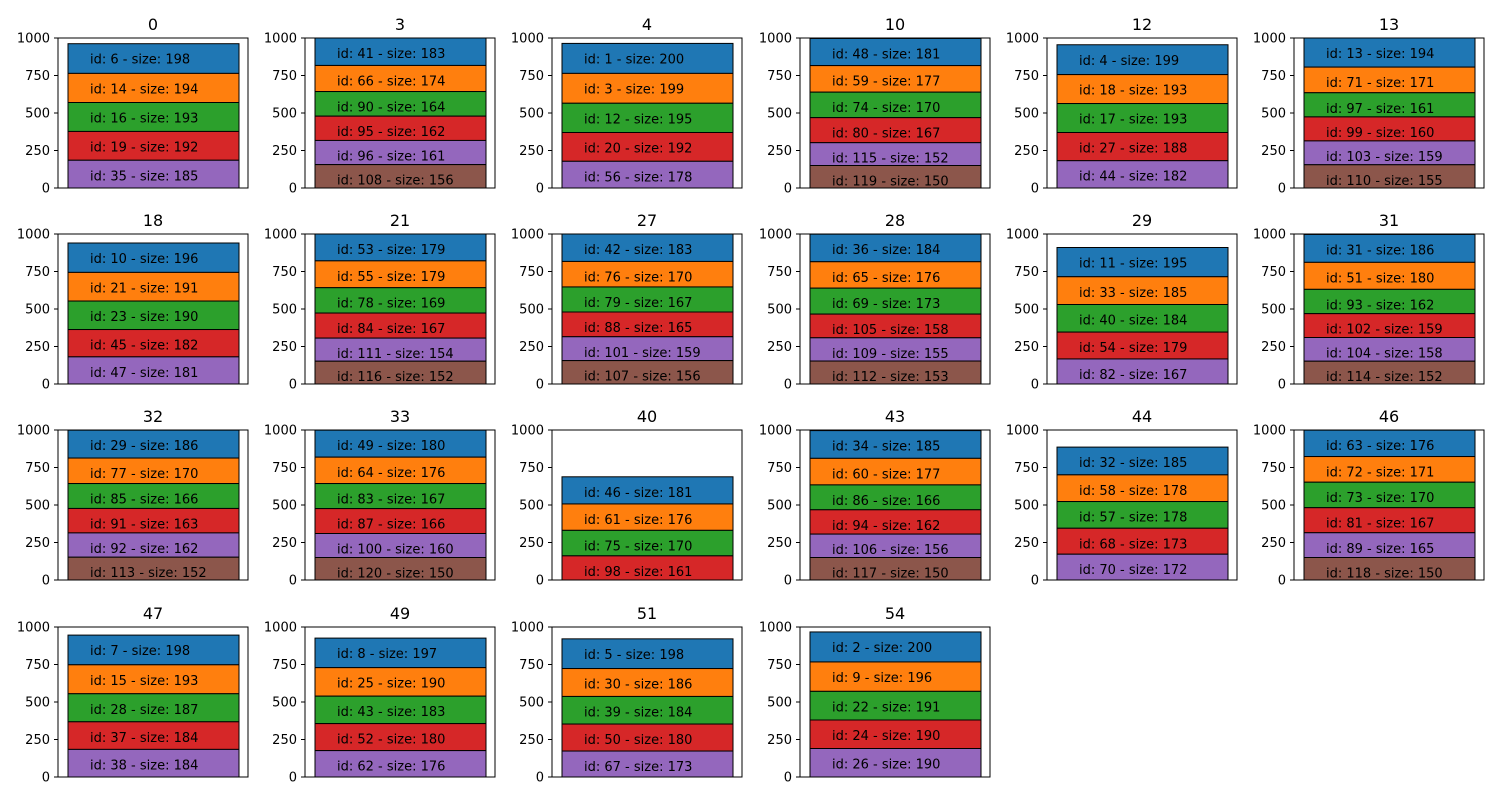  I want to click on panel-title: 4, so click(647, 24).